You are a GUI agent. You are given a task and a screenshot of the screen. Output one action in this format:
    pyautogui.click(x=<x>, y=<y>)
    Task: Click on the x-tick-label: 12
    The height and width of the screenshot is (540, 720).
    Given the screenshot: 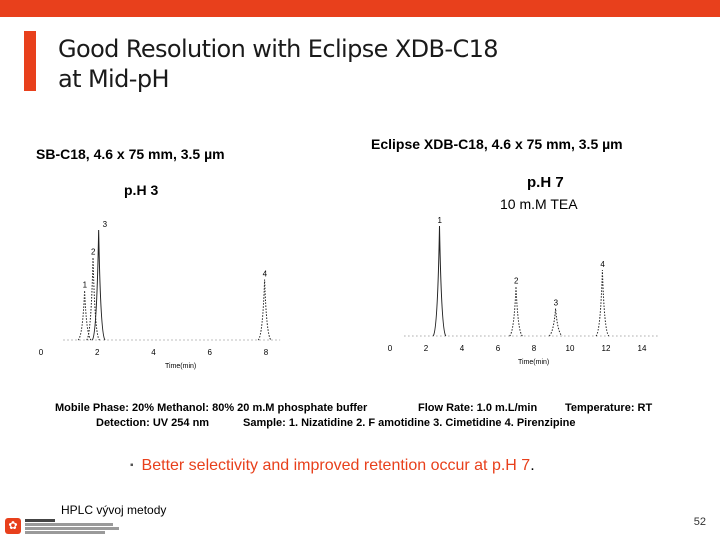 What is the action you would take?
    pyautogui.click(x=606, y=348)
    